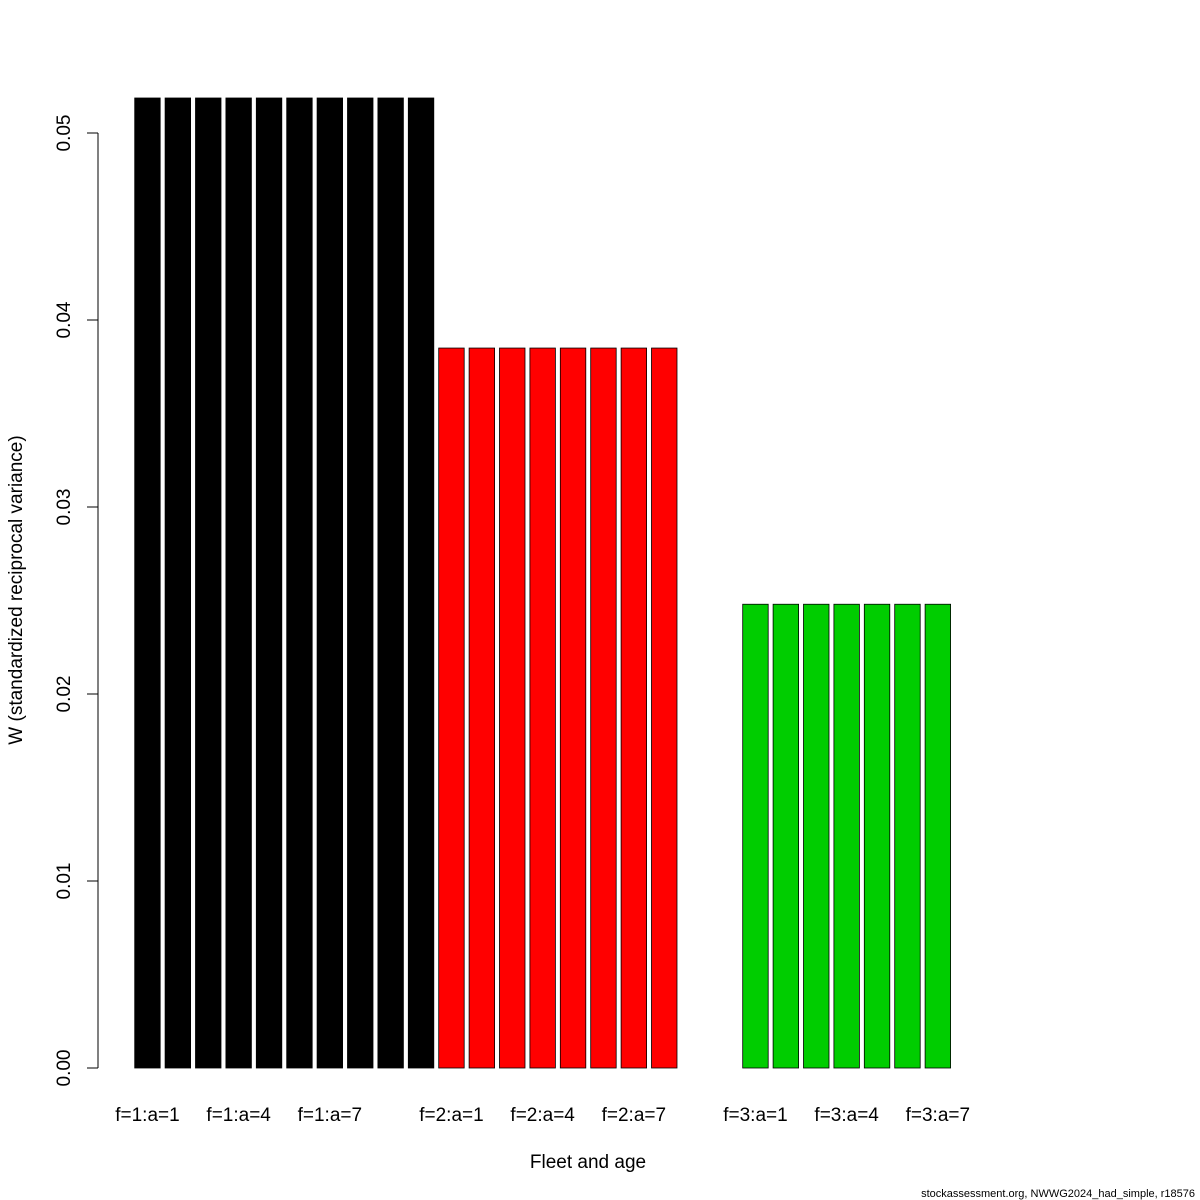  I want to click on x-tick-label: f=2:a=1, so click(451, 1115).